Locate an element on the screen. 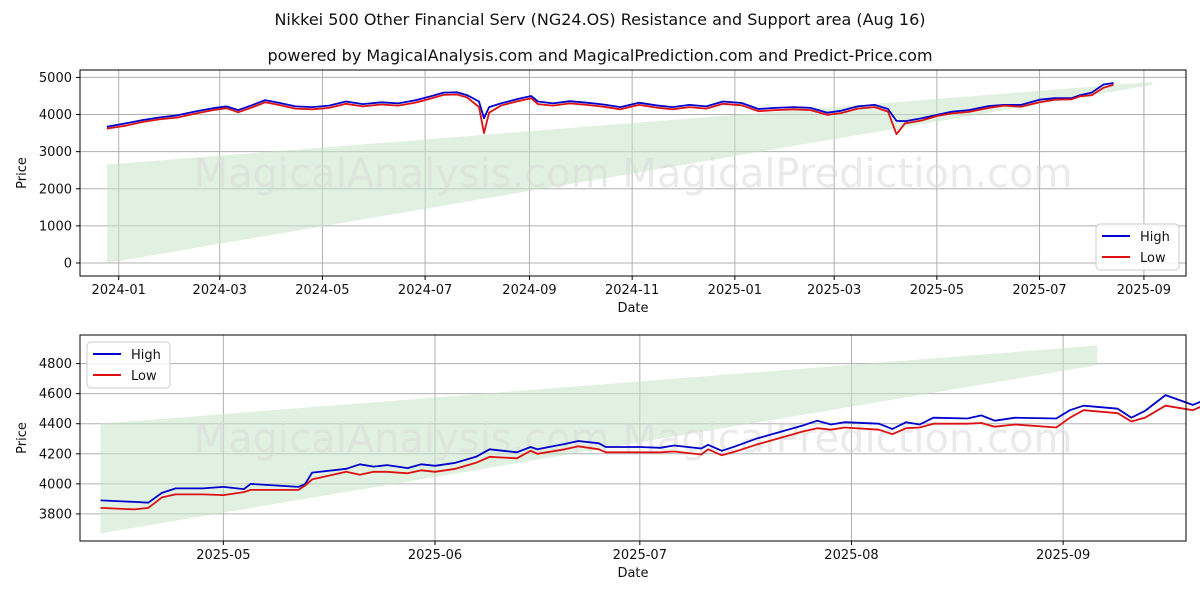 The image size is (1200, 600). y-tick-label: 0 is located at coordinates (68, 264).